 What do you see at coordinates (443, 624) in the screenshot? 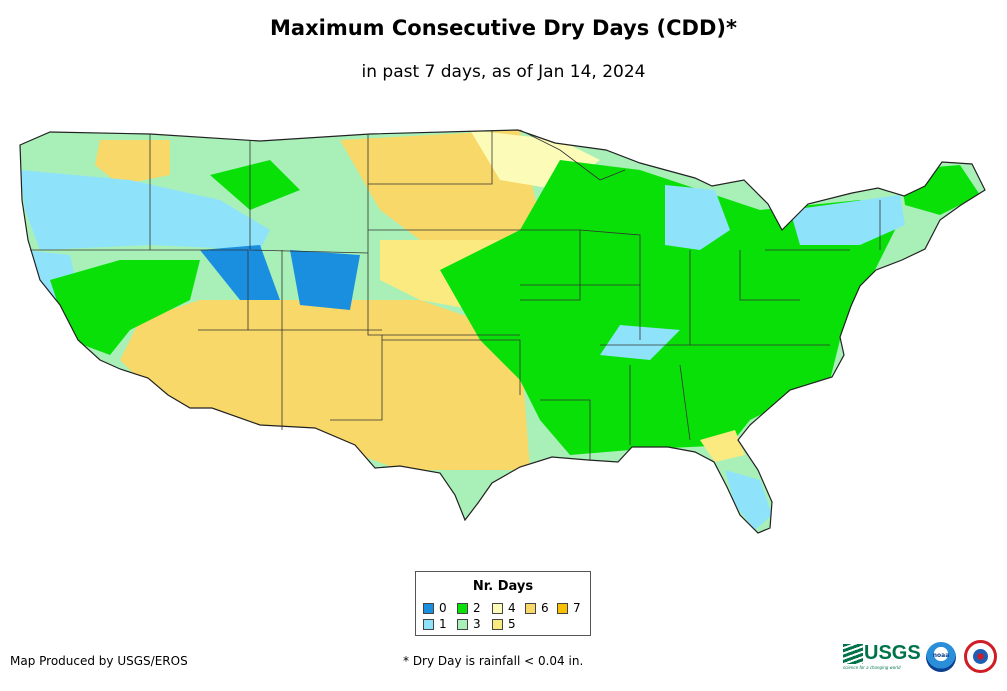
I see `legend-label-1: 1` at bounding box center [443, 624].